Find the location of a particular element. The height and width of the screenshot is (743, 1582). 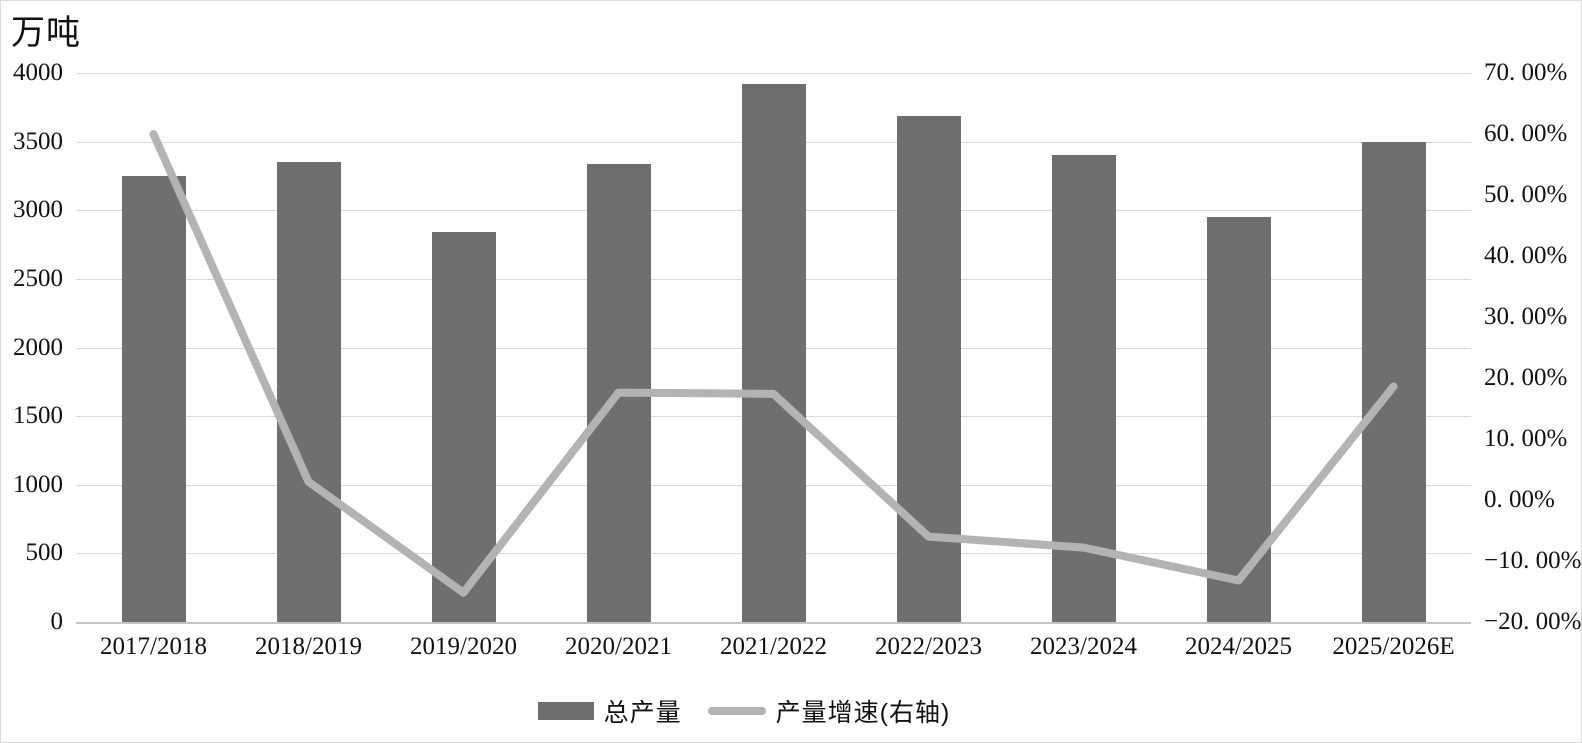

right-axis-tick: 60. 00% is located at coordinates (1526, 133).